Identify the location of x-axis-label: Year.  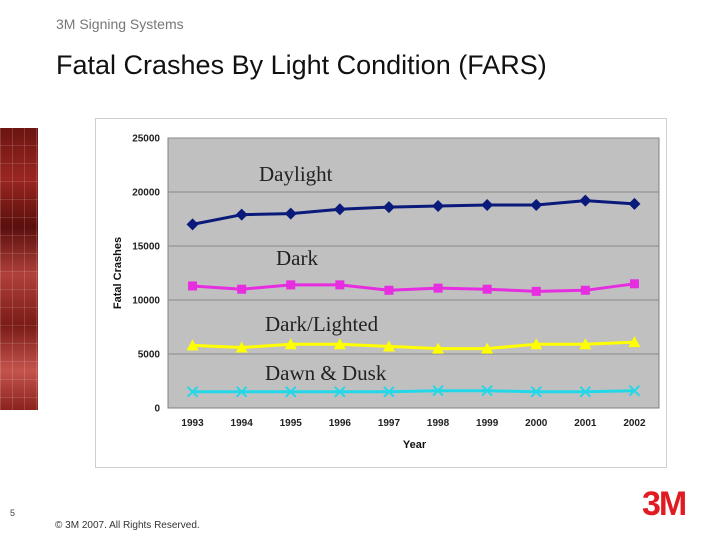
(415, 445).